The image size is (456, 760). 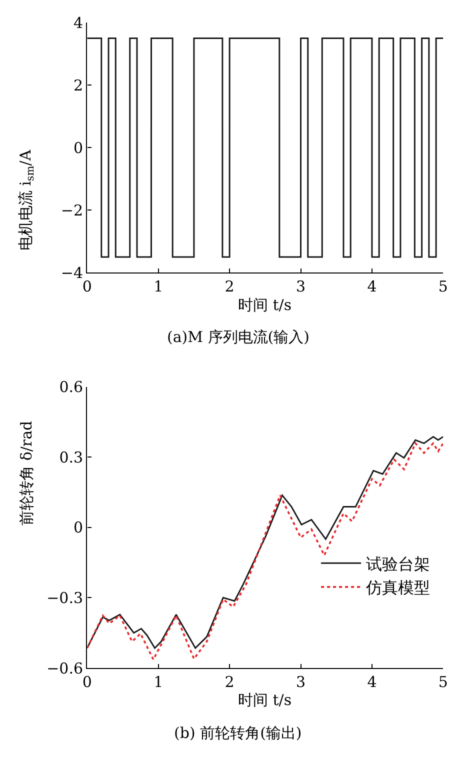 I want to click on y-tick-label: 4, so click(x=79, y=23).